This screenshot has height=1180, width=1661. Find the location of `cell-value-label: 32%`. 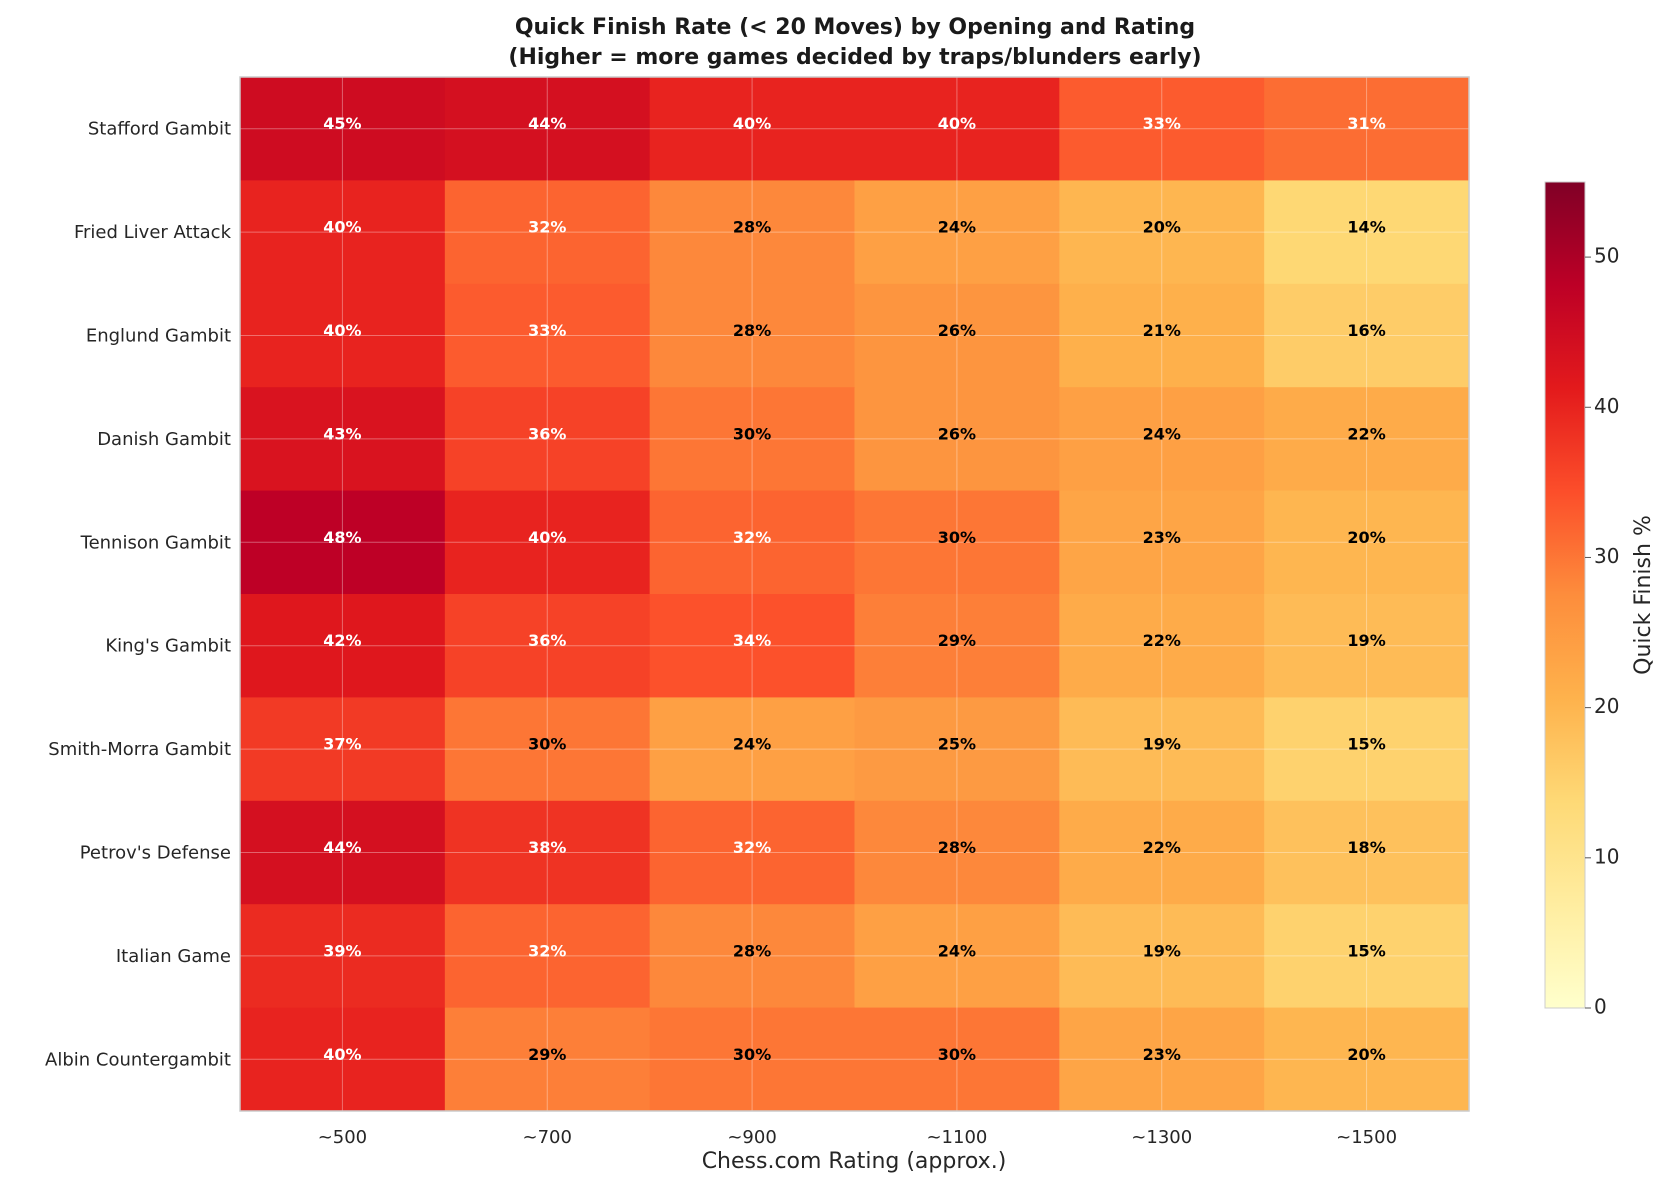

cell-value-label: 32% is located at coordinates (752, 847).